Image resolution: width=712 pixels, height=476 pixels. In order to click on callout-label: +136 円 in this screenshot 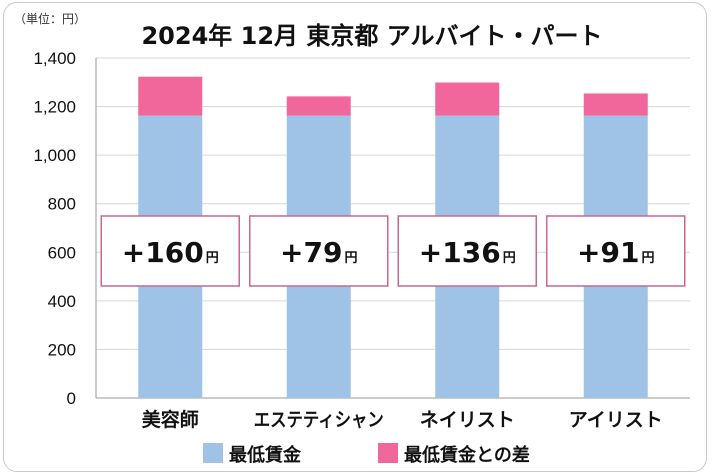, I will do `click(467, 252)`.